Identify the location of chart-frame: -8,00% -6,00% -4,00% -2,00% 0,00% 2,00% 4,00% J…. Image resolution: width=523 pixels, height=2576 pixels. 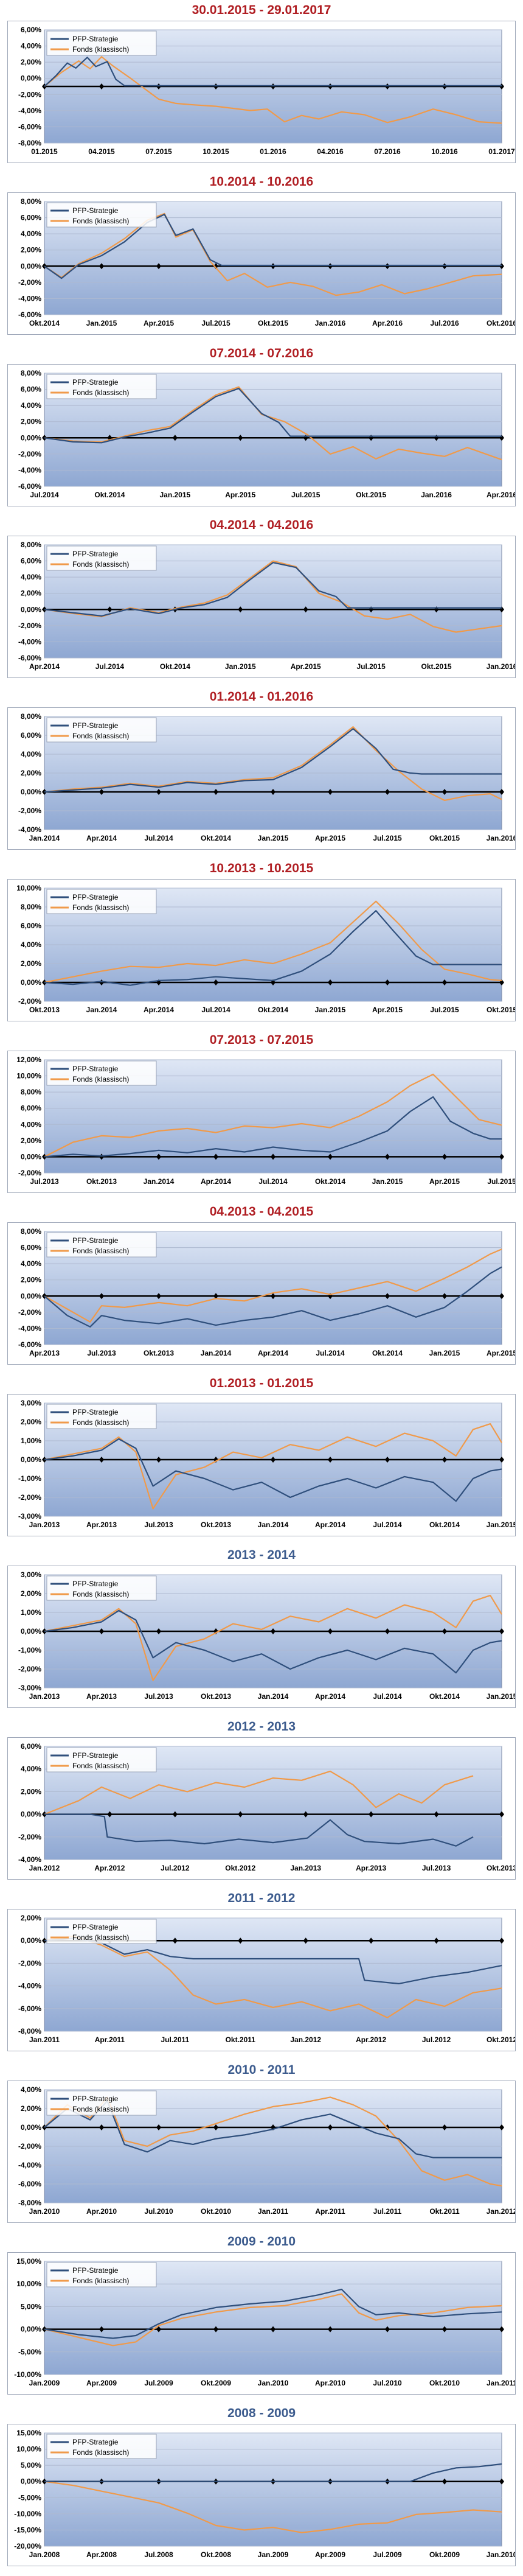
(261, 2152).